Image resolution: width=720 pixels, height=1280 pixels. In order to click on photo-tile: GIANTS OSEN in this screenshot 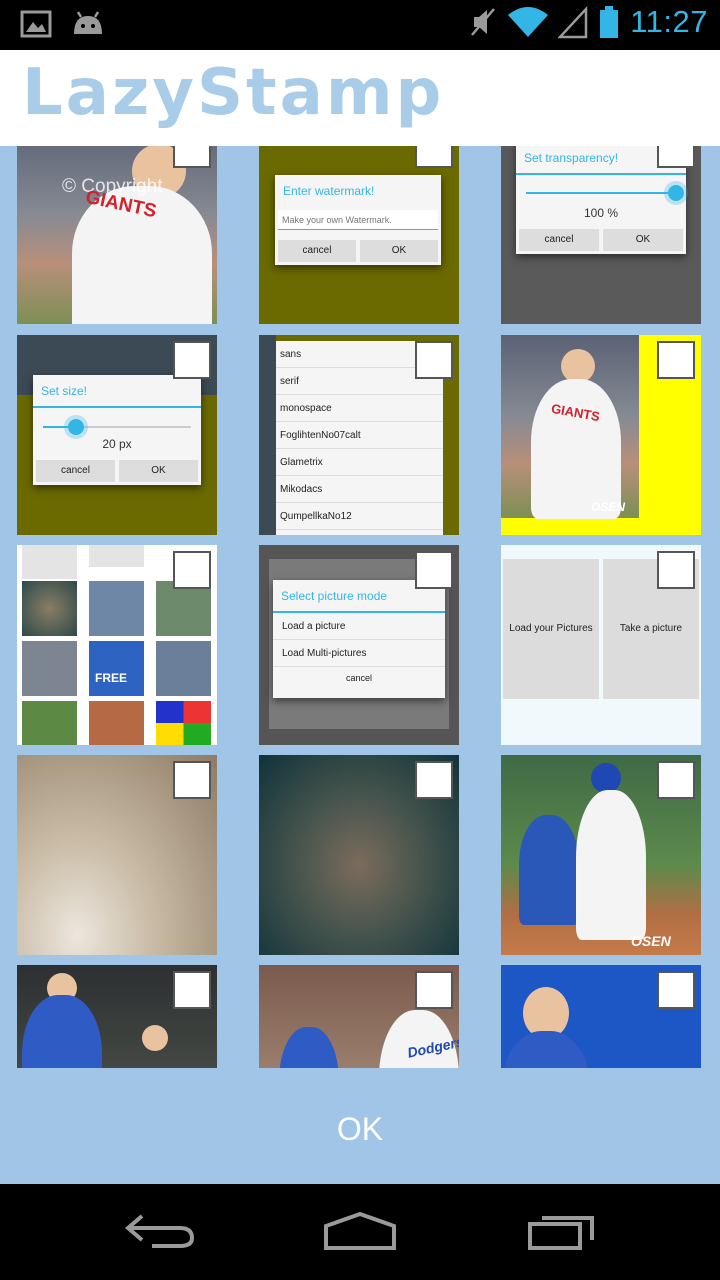, I will do `click(601, 435)`.